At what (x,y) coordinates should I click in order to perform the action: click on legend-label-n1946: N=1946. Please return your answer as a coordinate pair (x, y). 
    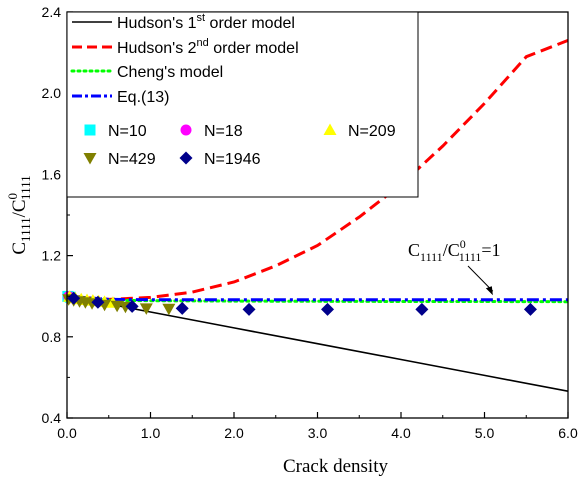
    Looking at the image, I should click on (232, 159).